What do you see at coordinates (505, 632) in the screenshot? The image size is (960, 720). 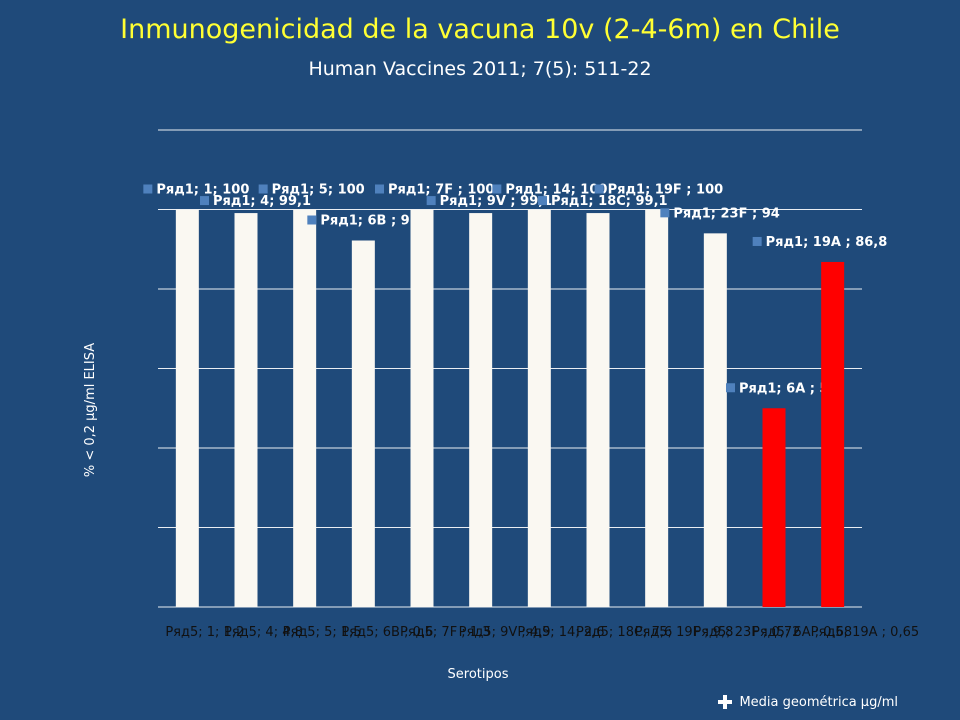 I see `secondary-data-label: Ряд5; 9V ; 4,9` at bounding box center [505, 632].